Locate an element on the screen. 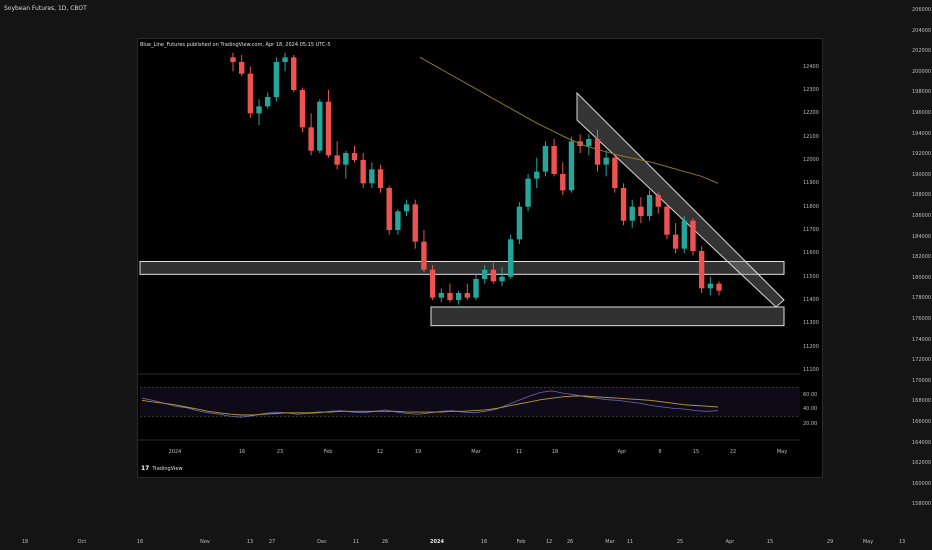 The image size is (932, 550). outer-price-tick: 188000 is located at coordinates (922, 195).